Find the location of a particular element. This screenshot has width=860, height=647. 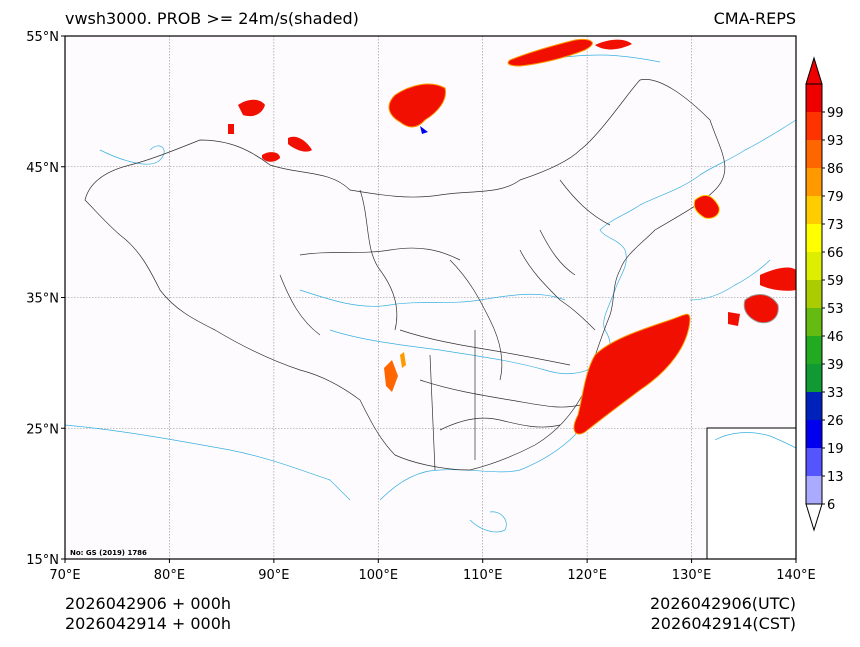

south-china-sea-inset is located at coordinates (751, 493).